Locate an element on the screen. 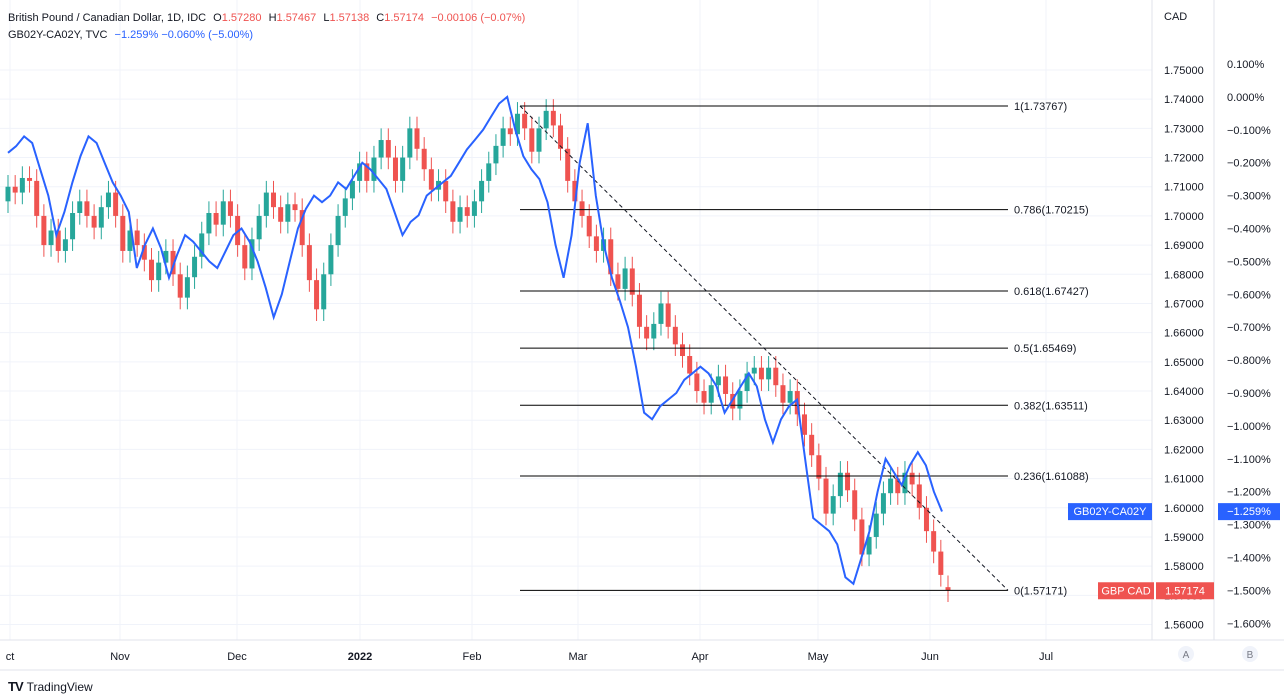 Image resolution: width=1284 pixels, height=698 pixels. overlay-tag-label: GB02Y-CA02Y is located at coordinates (1111, 512).